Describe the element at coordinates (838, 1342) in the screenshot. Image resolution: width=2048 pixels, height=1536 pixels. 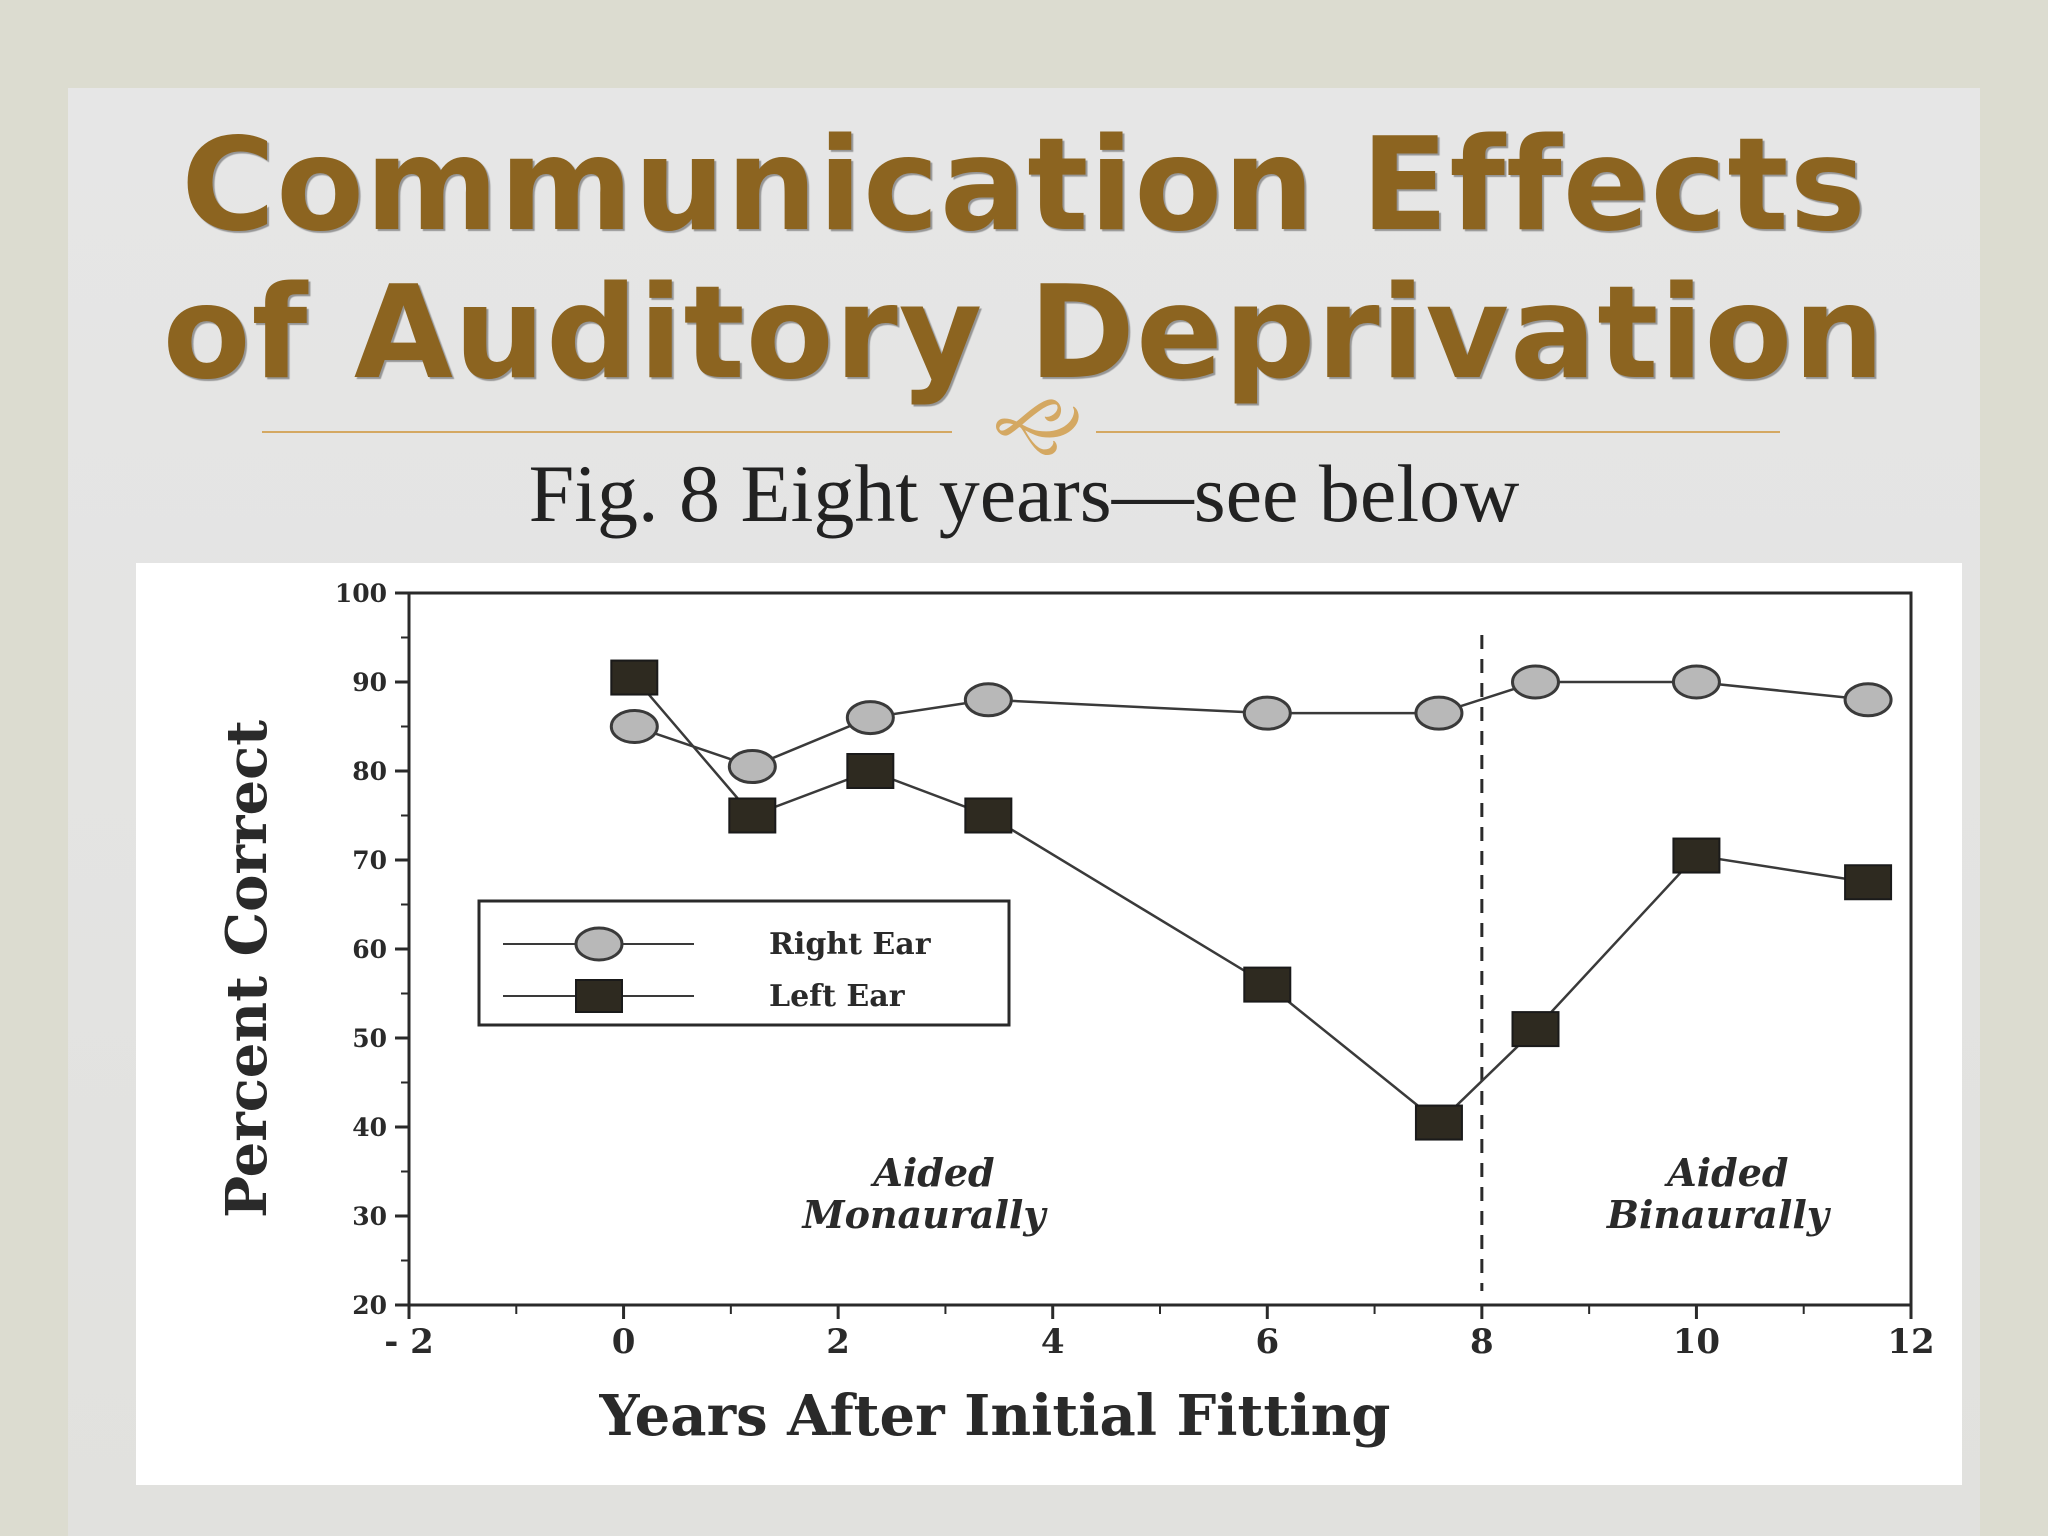
I see `x-tick-label: 2` at that location.